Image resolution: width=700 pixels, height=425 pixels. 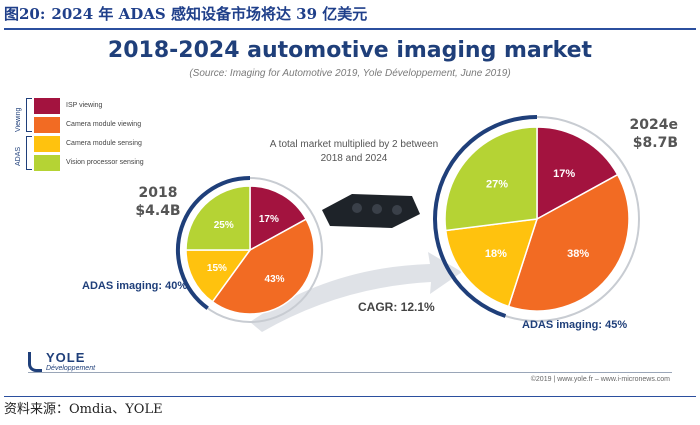 I want to click on yole-logo: YOLE Développement, so click(x=73, y=362).